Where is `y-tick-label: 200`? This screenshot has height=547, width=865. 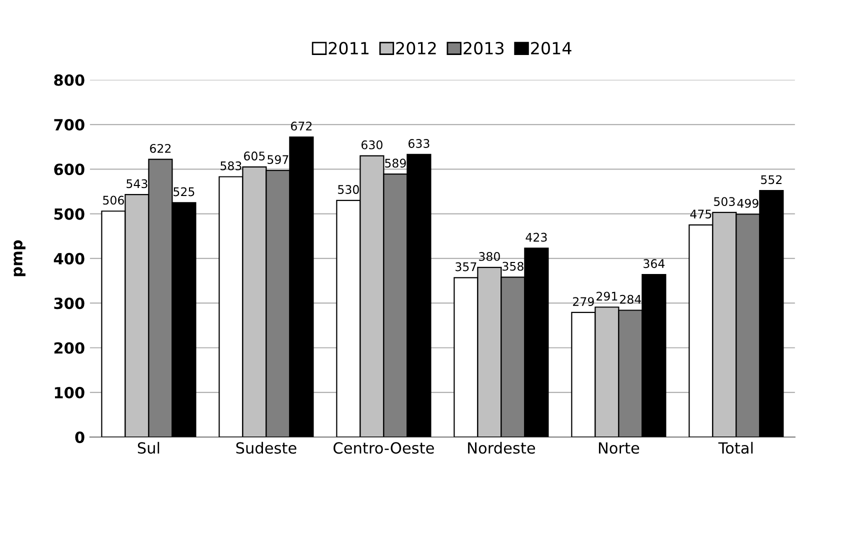 y-tick-label: 200 is located at coordinates (69, 348).